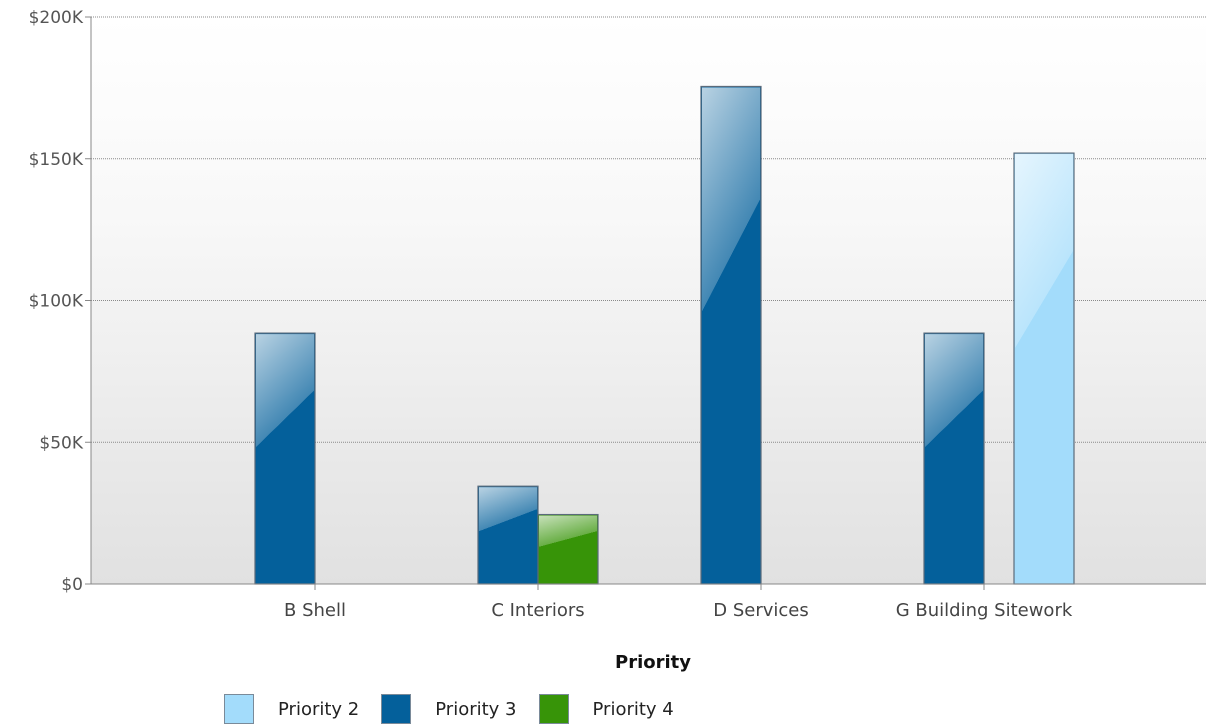 The width and height of the screenshot is (1206, 727). Describe the element at coordinates (315, 610) in the screenshot. I see `x-tick-label: B Shell` at that location.